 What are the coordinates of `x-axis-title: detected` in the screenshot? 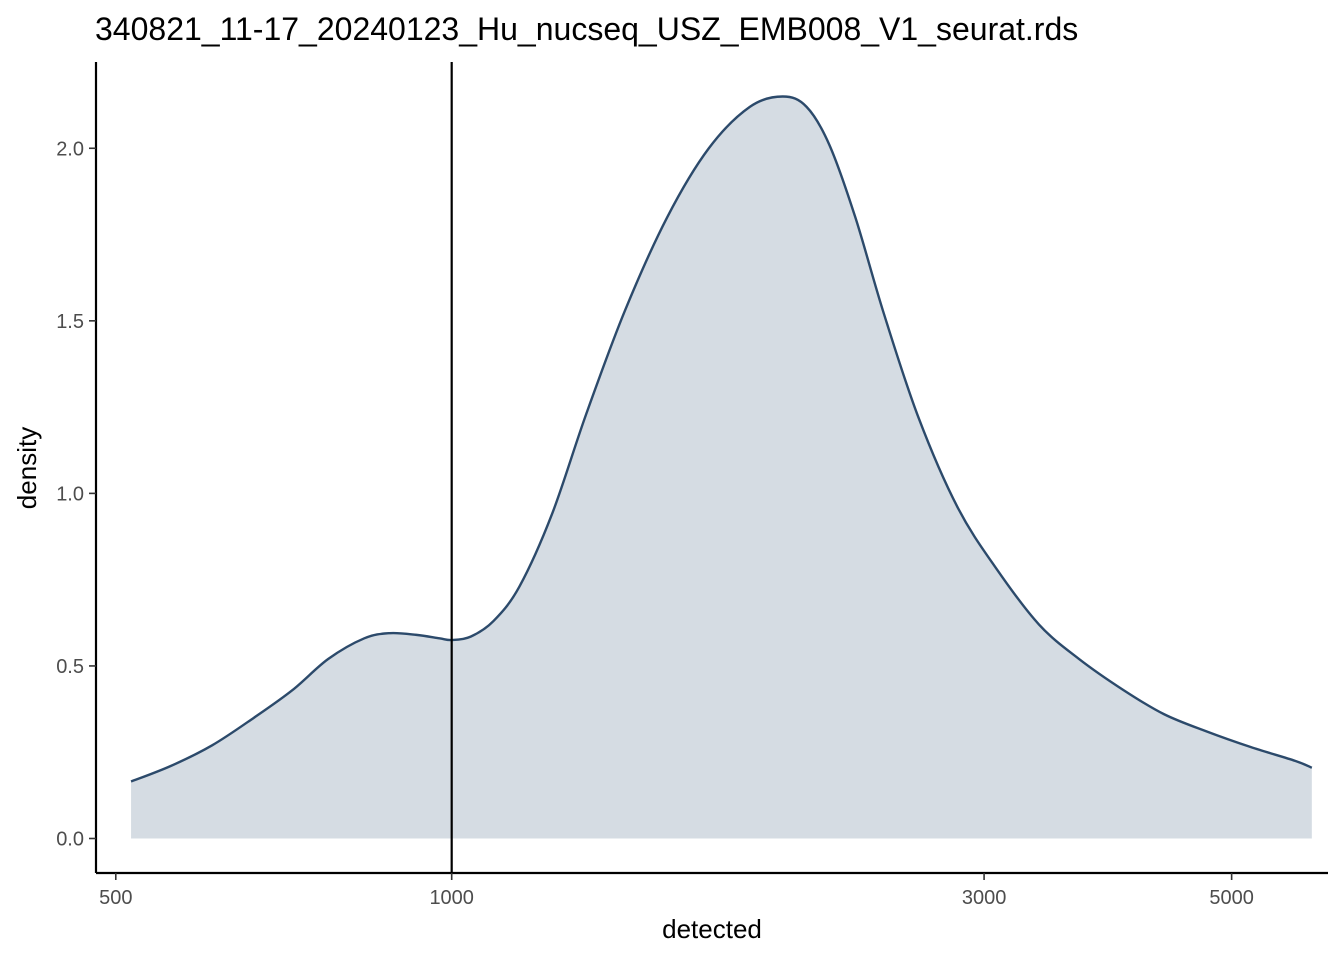 It's located at (712, 929).